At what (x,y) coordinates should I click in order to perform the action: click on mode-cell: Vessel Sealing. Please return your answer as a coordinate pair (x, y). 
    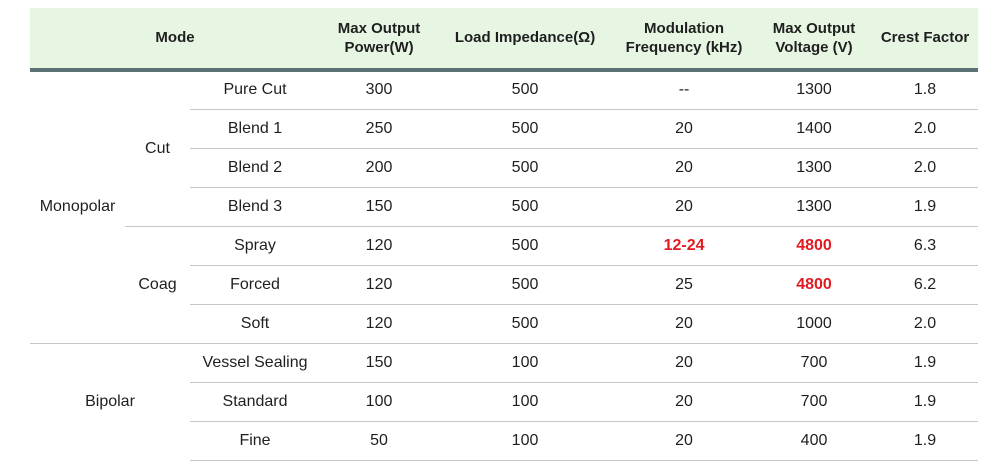
    Looking at the image, I should click on (255, 362).